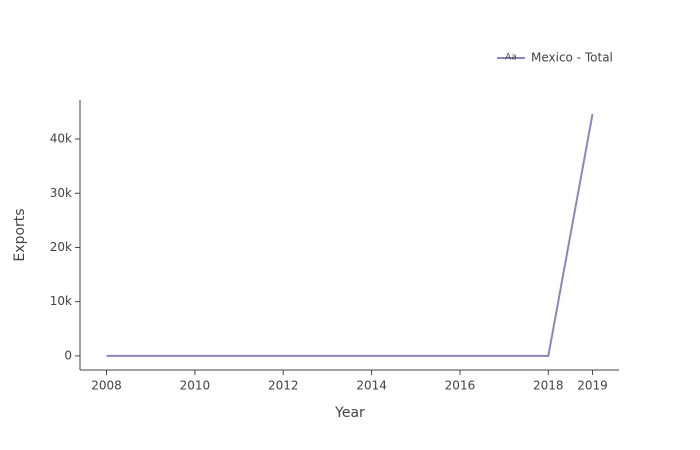 Image resolution: width=700 pixels, height=450 pixels. I want to click on x-tick-label: 2019, so click(592, 386).